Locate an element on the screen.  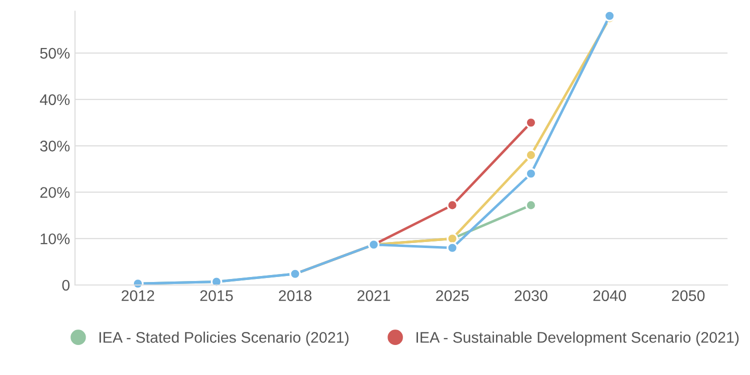
x-tick-label: 2012 is located at coordinates (138, 296).